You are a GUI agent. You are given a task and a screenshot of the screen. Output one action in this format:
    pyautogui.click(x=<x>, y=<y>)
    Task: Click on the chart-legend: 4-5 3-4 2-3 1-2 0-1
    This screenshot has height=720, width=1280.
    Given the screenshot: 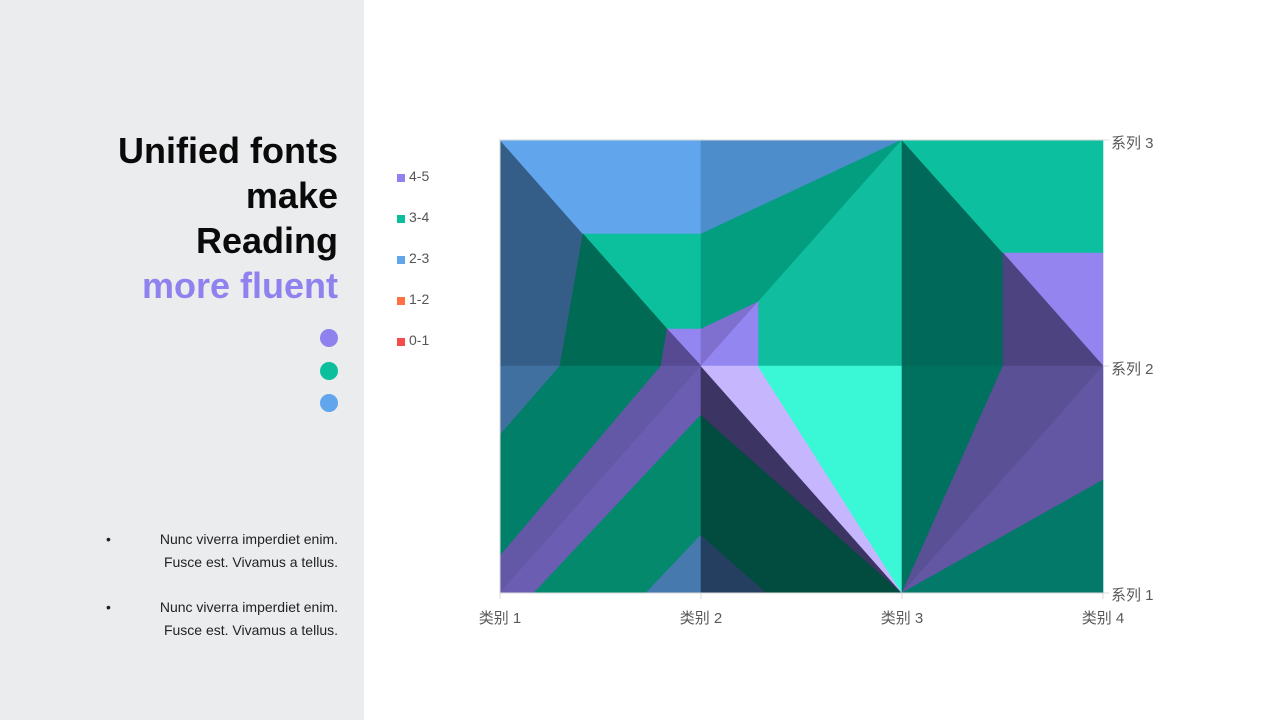 What is the action you would take?
    pyautogui.click(x=413, y=270)
    